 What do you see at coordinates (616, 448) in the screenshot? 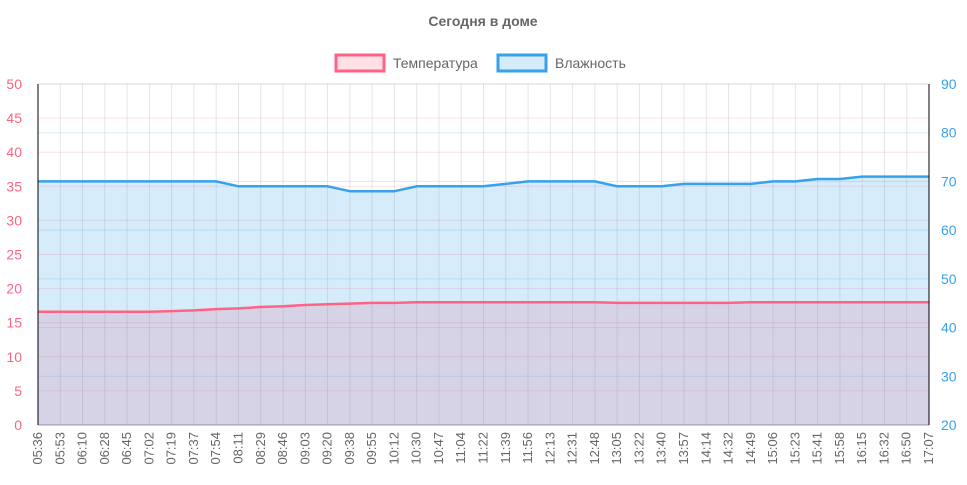
I see `x-tick-label: 13:05` at bounding box center [616, 448].